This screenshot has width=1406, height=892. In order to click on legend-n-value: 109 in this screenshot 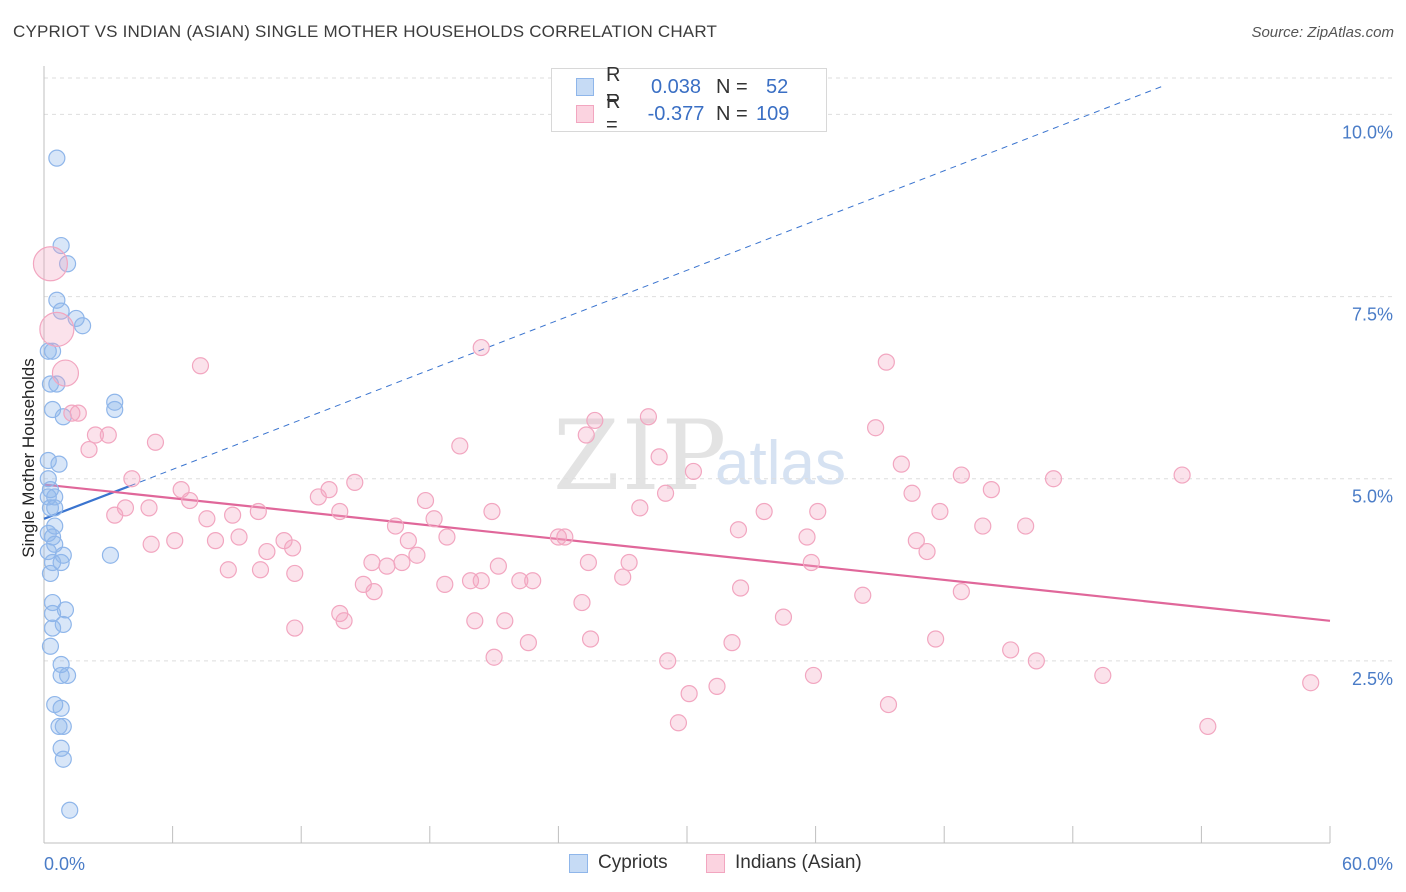, I will do `click(773, 113)`.